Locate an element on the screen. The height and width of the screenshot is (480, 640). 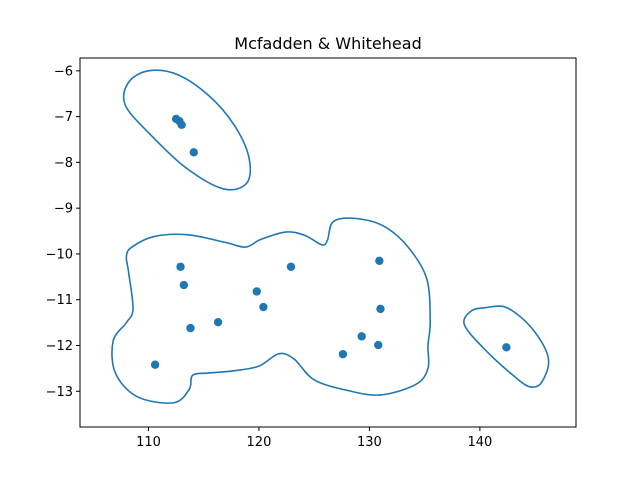
x-tick-label: 120 is located at coordinates (259, 442).